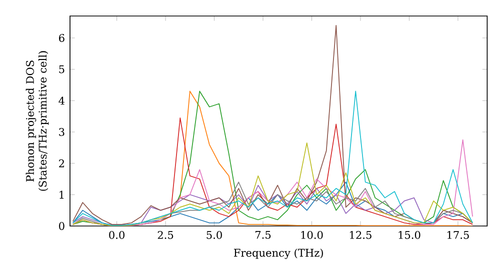  Describe the element at coordinates (61, 69) in the screenshot. I see `y-tick-label: 5` at that location.